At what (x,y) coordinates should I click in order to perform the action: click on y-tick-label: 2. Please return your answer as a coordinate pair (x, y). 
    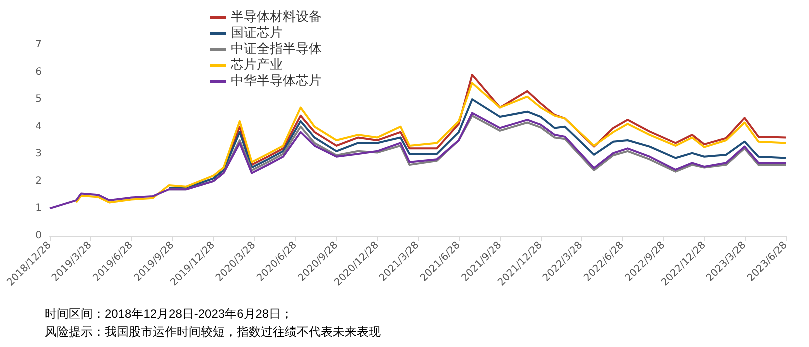
    Looking at the image, I should click on (39, 181).